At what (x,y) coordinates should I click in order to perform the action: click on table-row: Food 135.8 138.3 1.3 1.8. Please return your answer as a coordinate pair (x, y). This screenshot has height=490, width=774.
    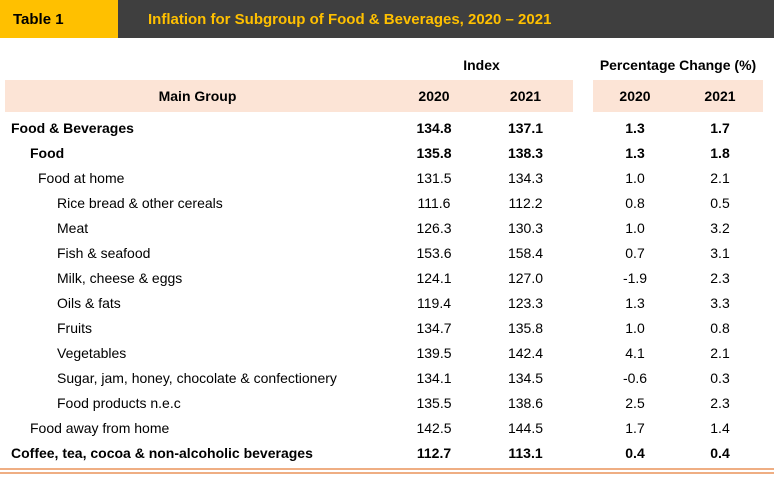
    Looking at the image, I should click on (384, 152).